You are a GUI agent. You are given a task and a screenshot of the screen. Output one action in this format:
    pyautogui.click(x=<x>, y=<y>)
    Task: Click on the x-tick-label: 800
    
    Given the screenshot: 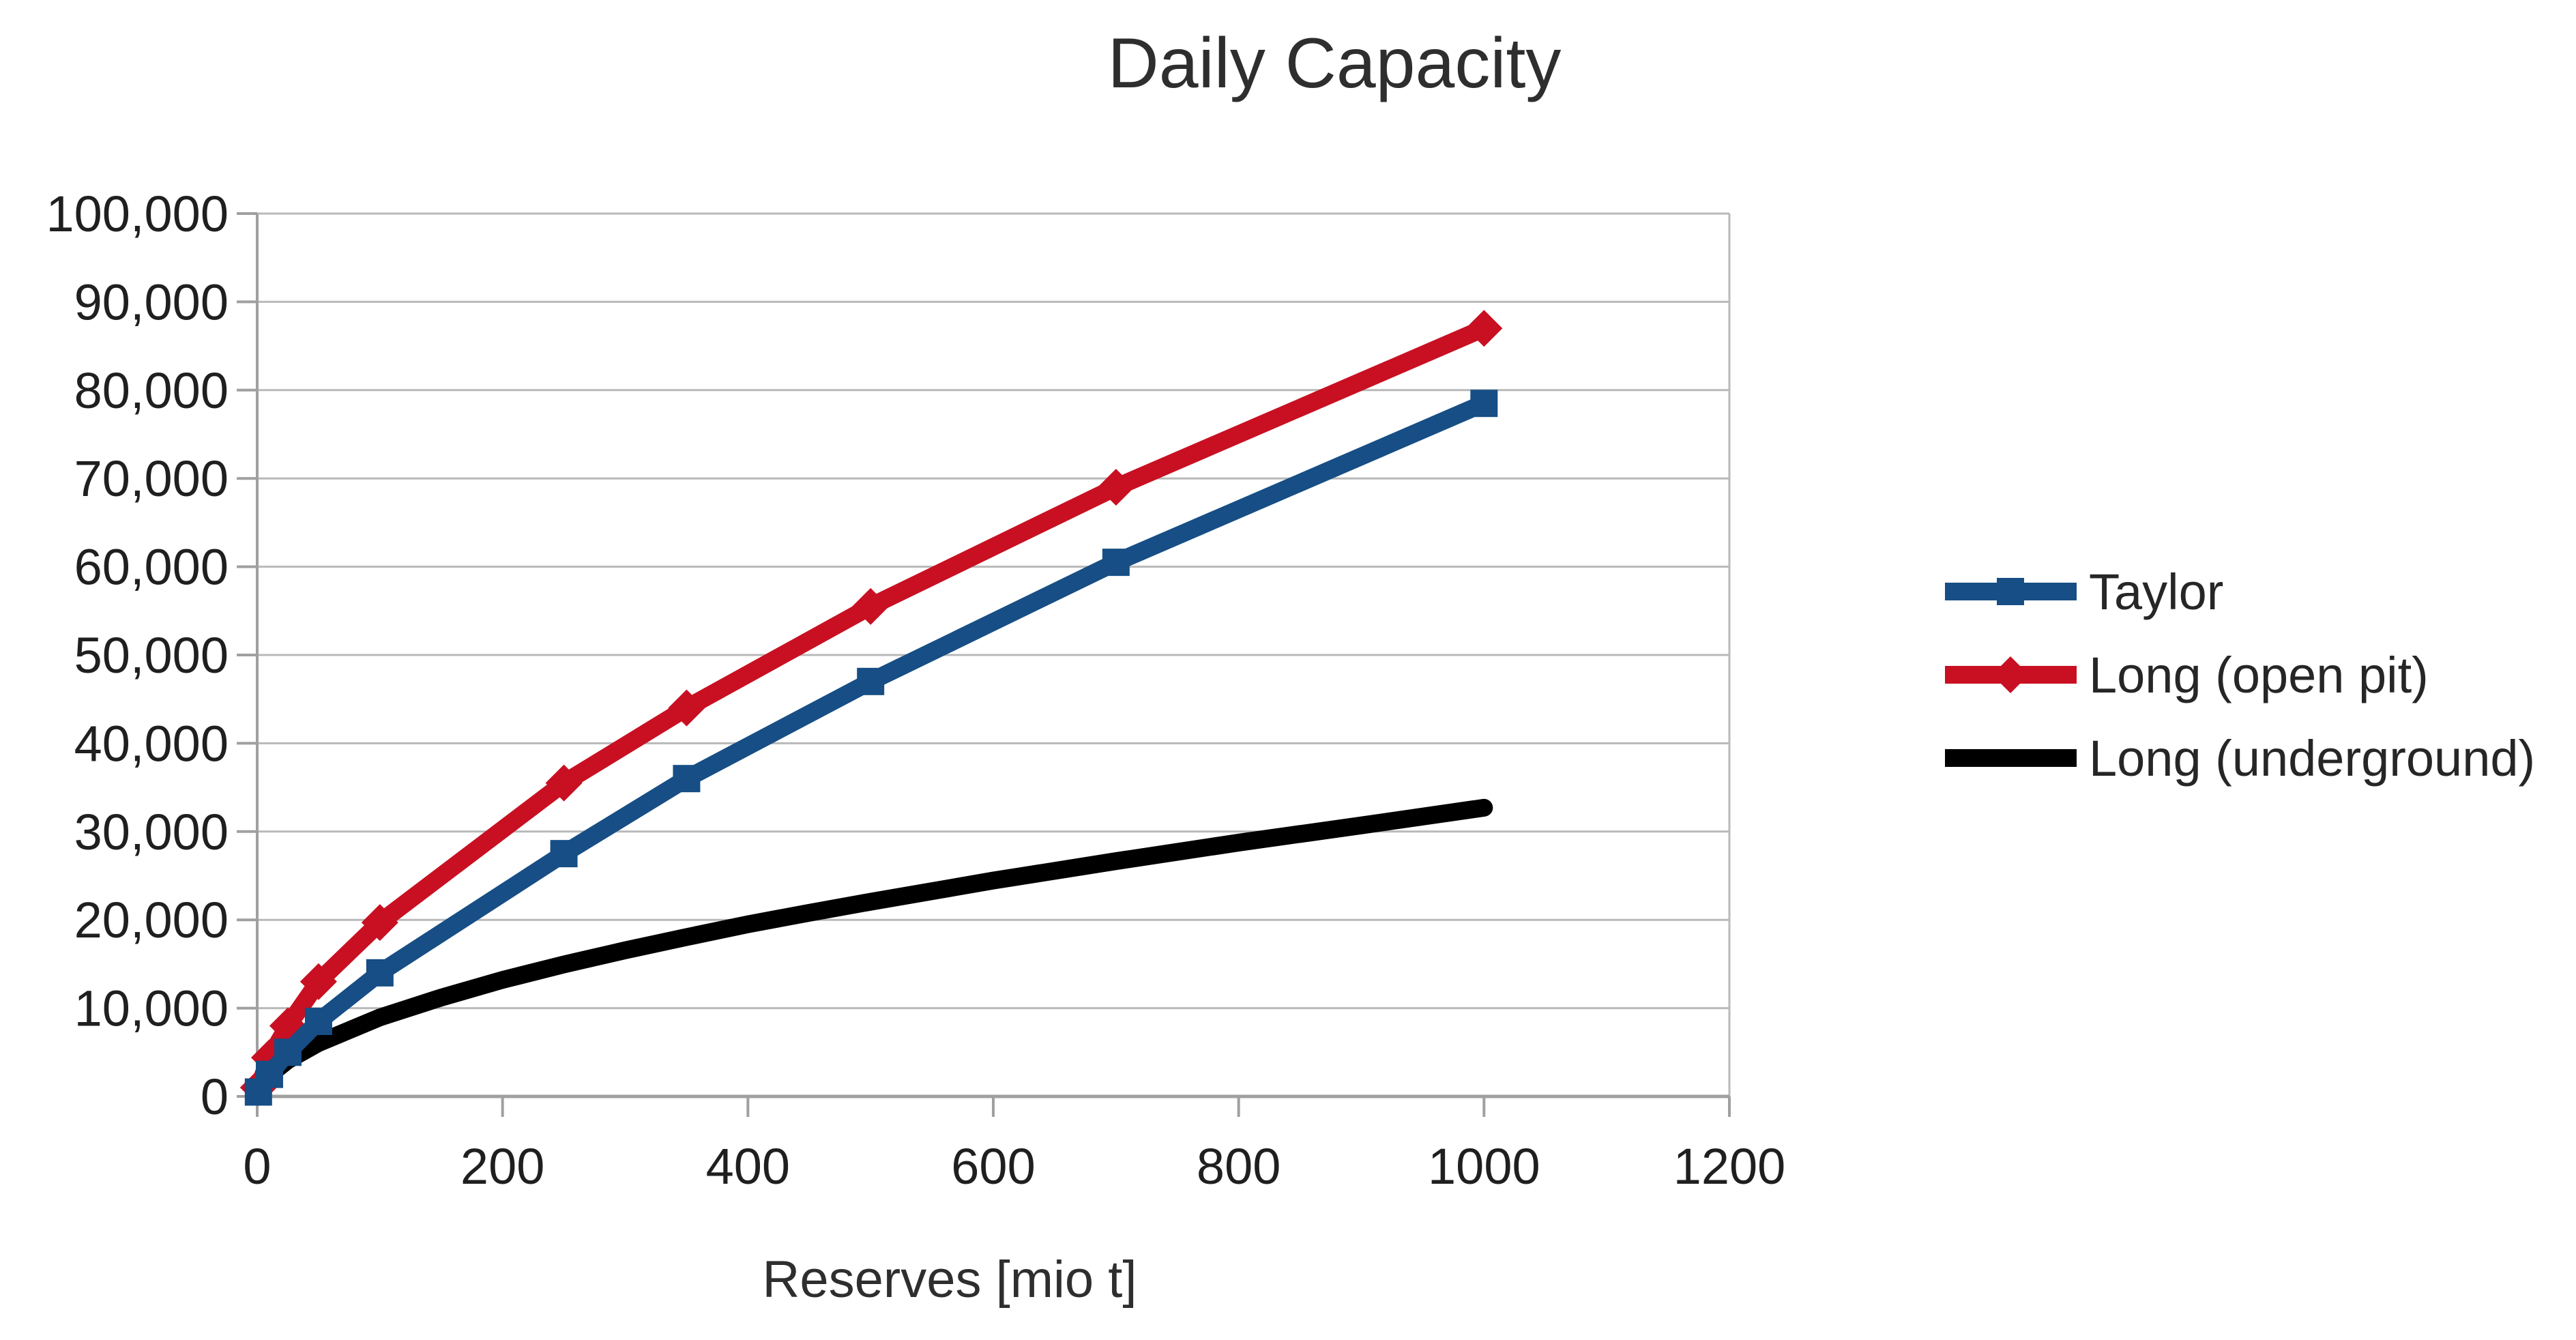 What is the action you would take?
    pyautogui.click(x=1238, y=1166)
    